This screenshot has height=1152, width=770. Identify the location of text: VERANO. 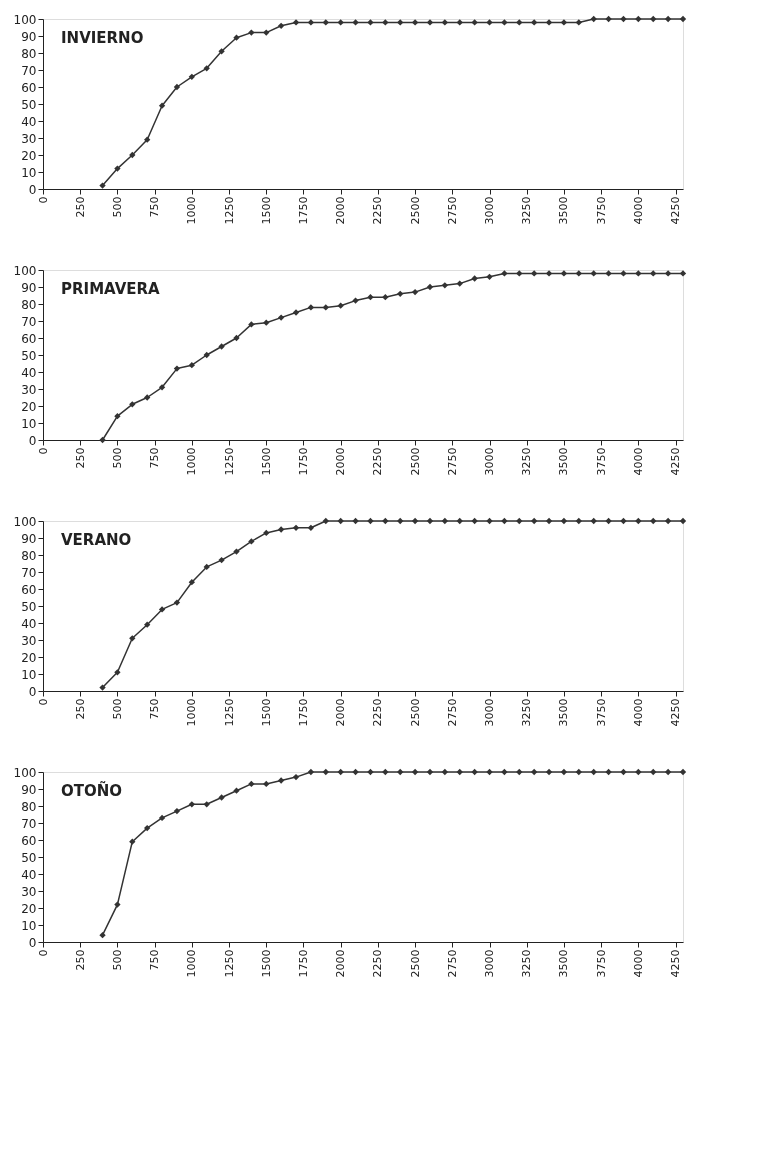
(96, 540).